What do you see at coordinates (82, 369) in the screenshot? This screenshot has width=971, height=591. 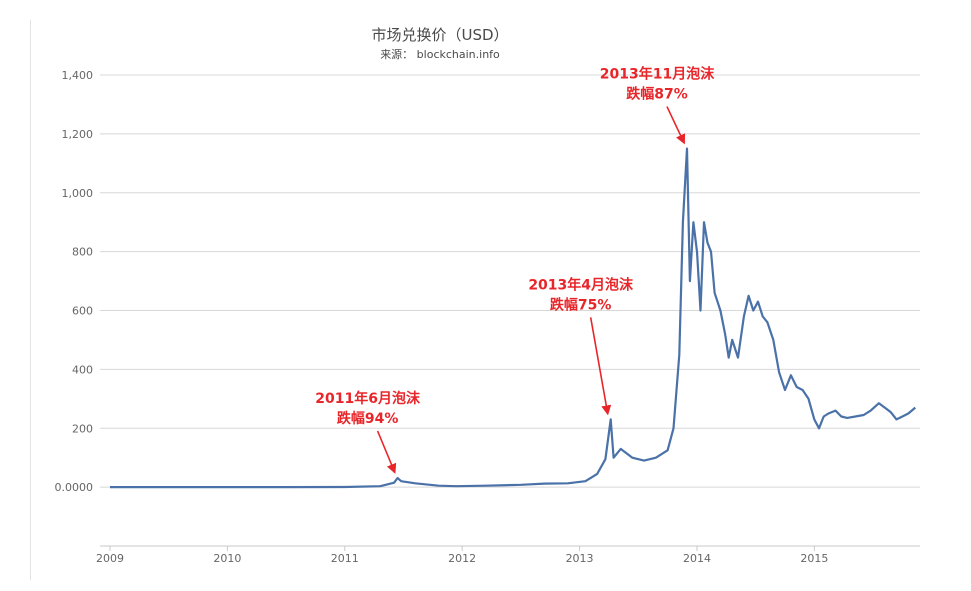 I see `y-tick-label: 400` at bounding box center [82, 369].